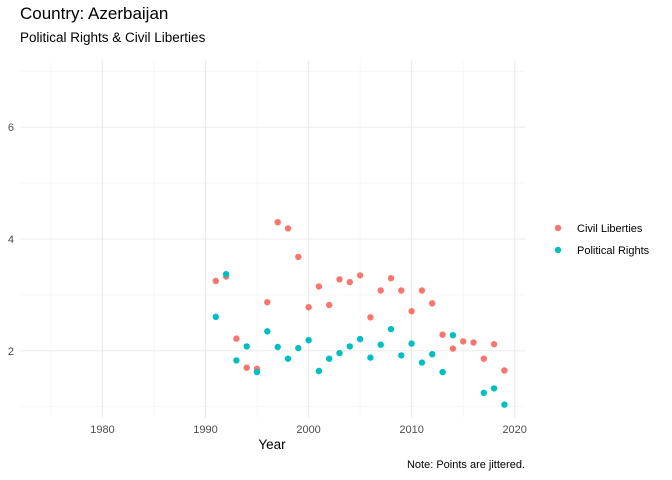 Image resolution: width=672 pixels, height=480 pixels. Describe the element at coordinates (514, 430) in the screenshot. I see `x-tick-label: 2020` at that location.